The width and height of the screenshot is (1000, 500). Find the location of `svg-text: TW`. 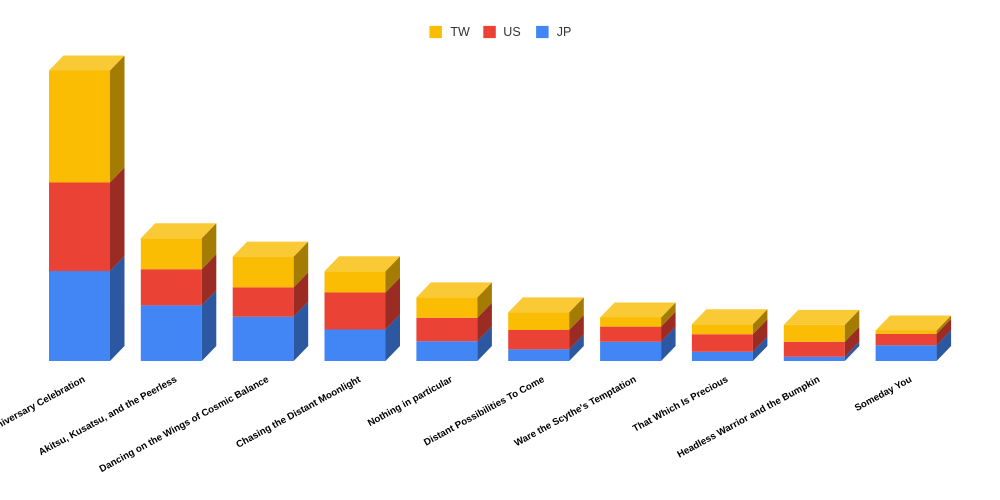

svg-text: TW is located at coordinates (460, 32).